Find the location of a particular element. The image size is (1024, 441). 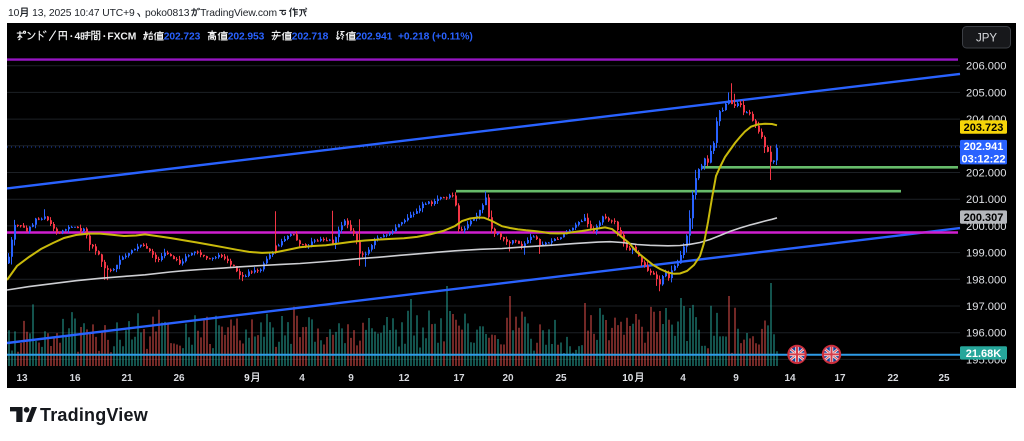

svg-text: FXCM is located at coordinates (121, 36).